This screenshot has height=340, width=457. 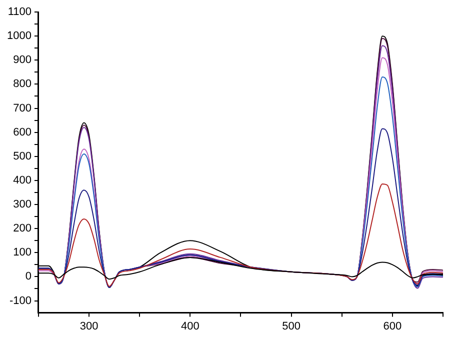 I want to click on y-tick-label: 900, so click(x=22, y=60).